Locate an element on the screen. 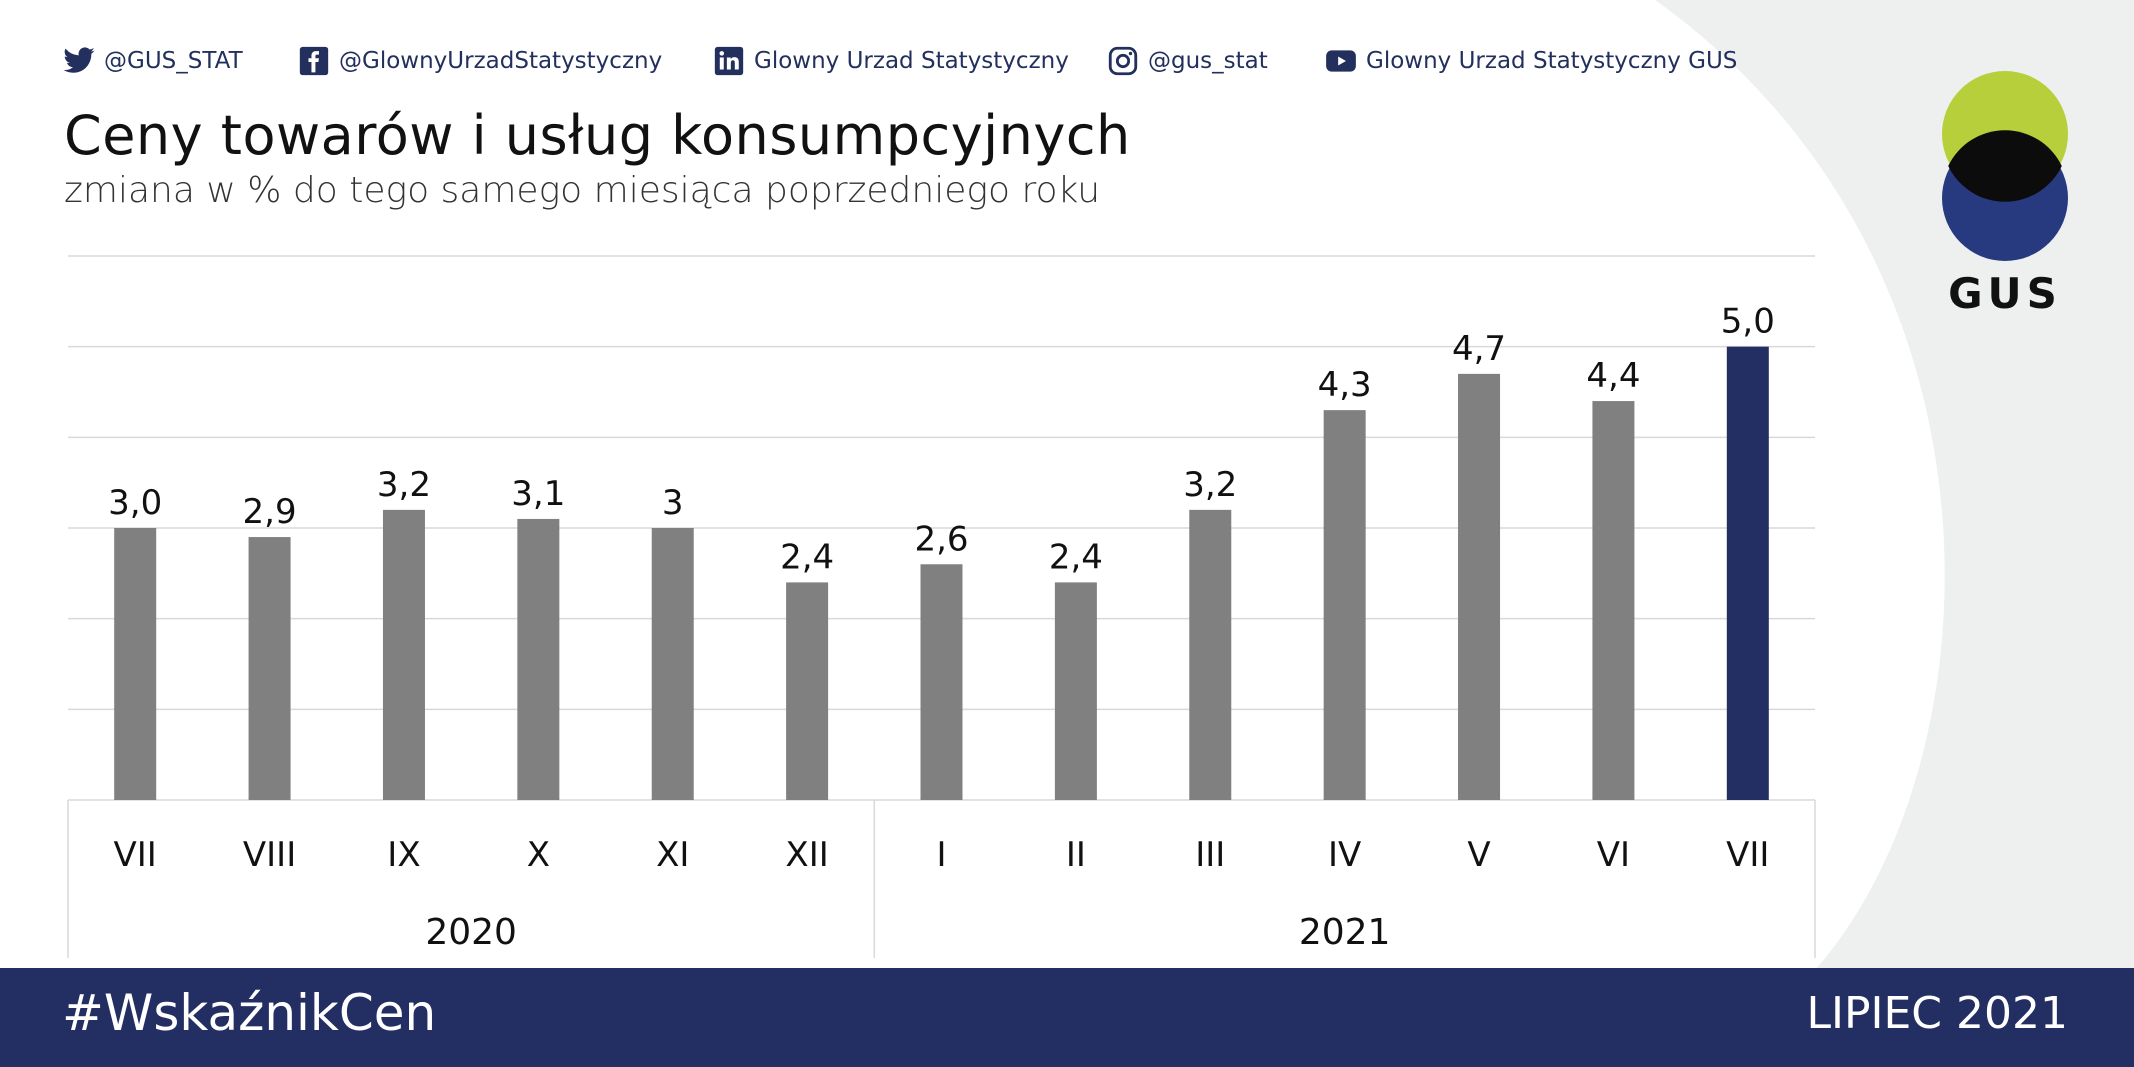 The image size is (2134, 1067). tick-label: VIII is located at coordinates (269, 855).